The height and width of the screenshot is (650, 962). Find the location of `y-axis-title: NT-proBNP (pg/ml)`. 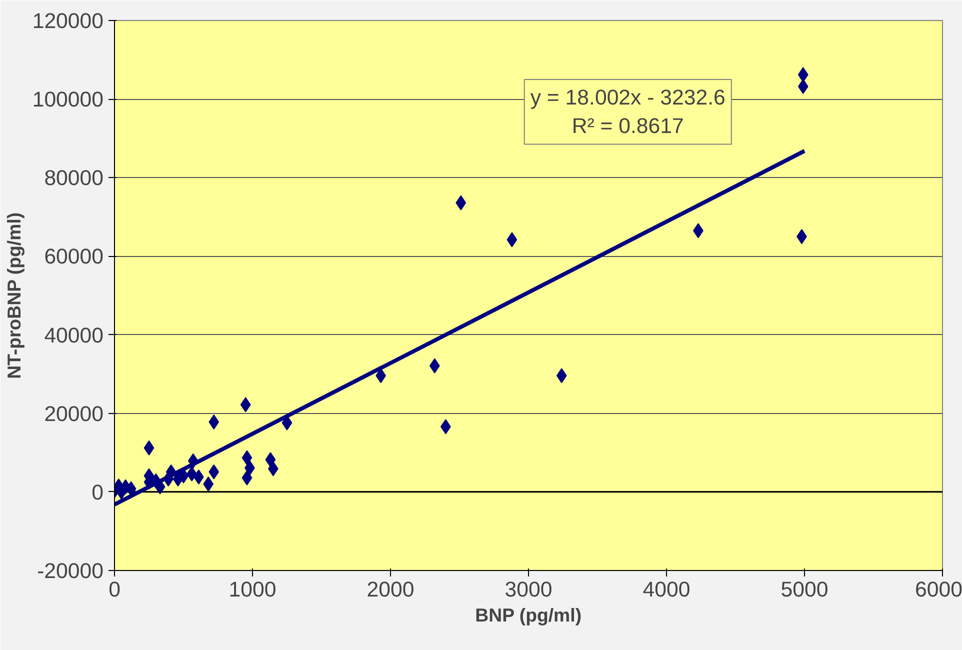

y-axis-title: NT-proBNP (pg/ml) is located at coordinates (13, 295).